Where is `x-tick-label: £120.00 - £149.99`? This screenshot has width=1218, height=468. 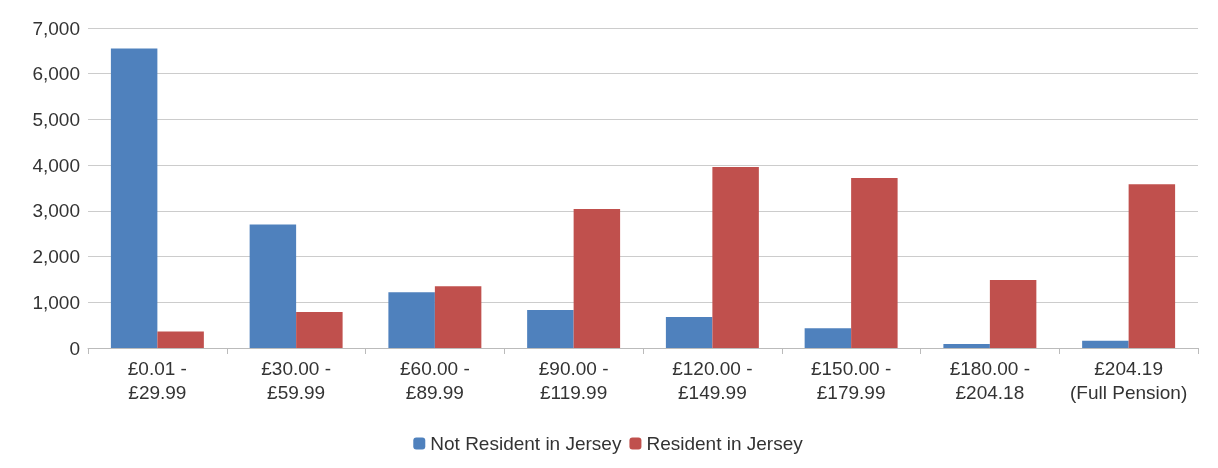
x-tick-label: £120.00 - £149.99 is located at coordinates (712, 380).